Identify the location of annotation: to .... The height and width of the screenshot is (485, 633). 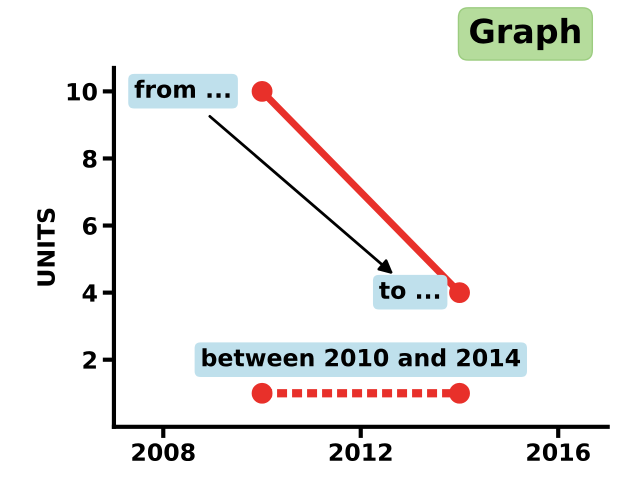
(409, 291).